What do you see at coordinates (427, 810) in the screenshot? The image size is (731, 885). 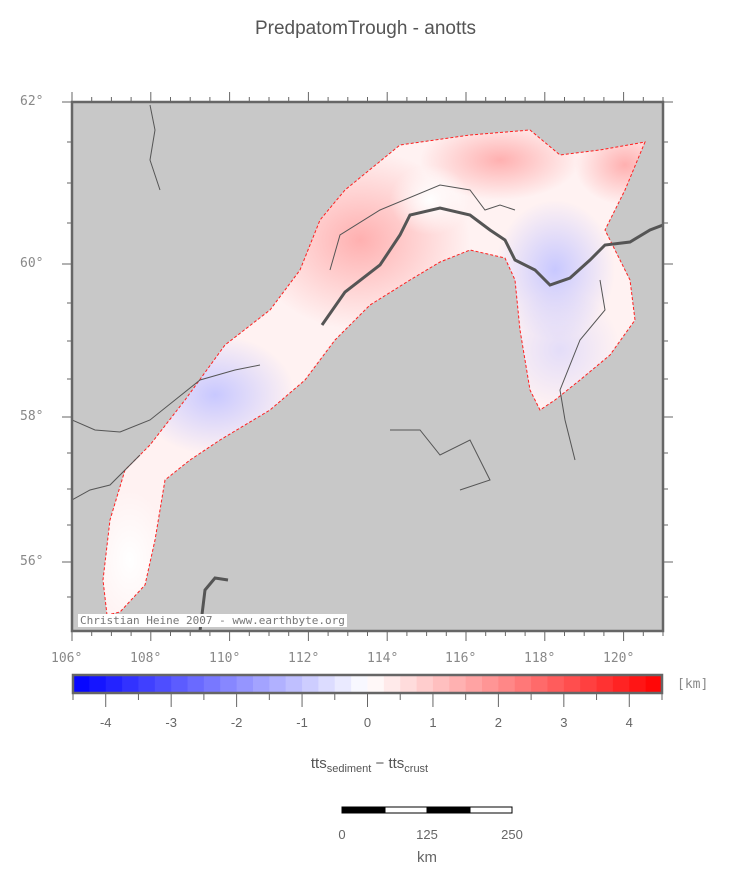 I see `scale-bar` at bounding box center [427, 810].